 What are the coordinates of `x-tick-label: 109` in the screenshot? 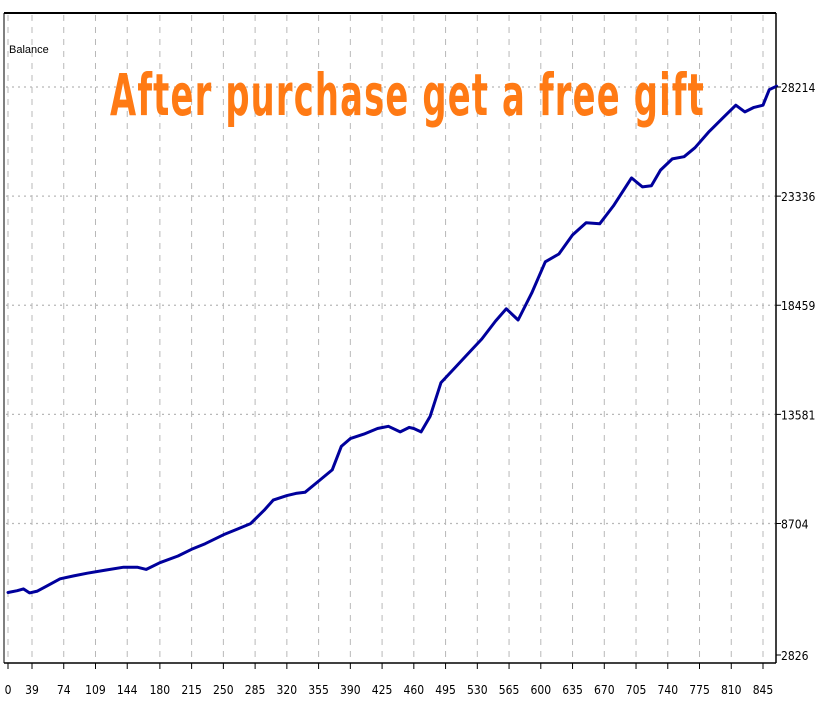 It's located at (95, 690).